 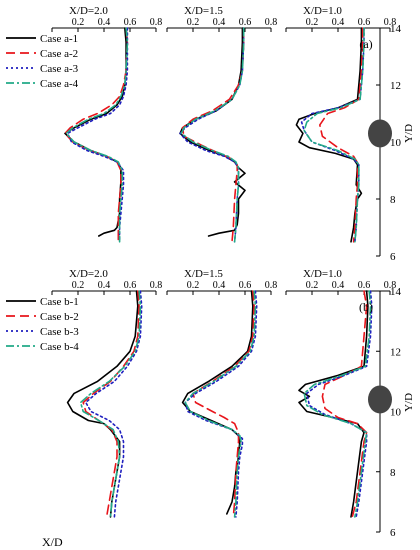 What do you see at coordinates (59, 69) in the screenshot?
I see `legend-entry: Case a-3` at bounding box center [59, 69].